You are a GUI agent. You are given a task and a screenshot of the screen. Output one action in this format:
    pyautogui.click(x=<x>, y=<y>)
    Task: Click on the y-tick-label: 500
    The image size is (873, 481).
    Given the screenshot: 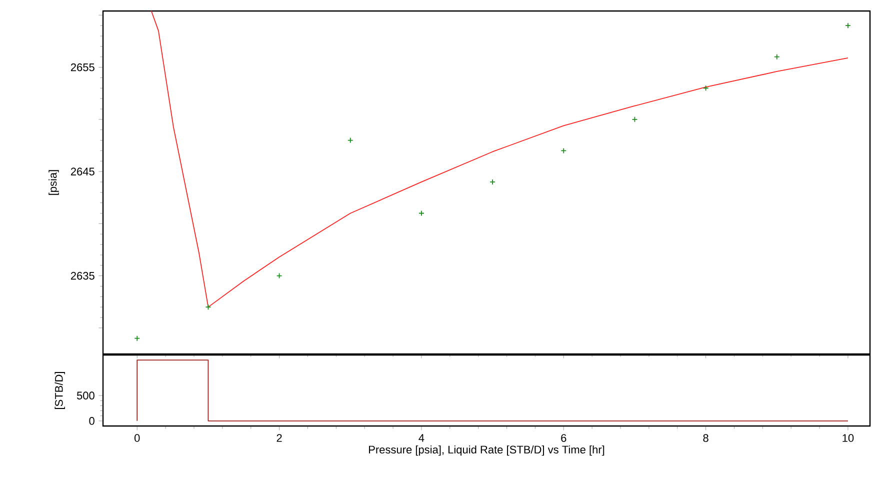 What is the action you would take?
    pyautogui.click(x=85, y=396)
    